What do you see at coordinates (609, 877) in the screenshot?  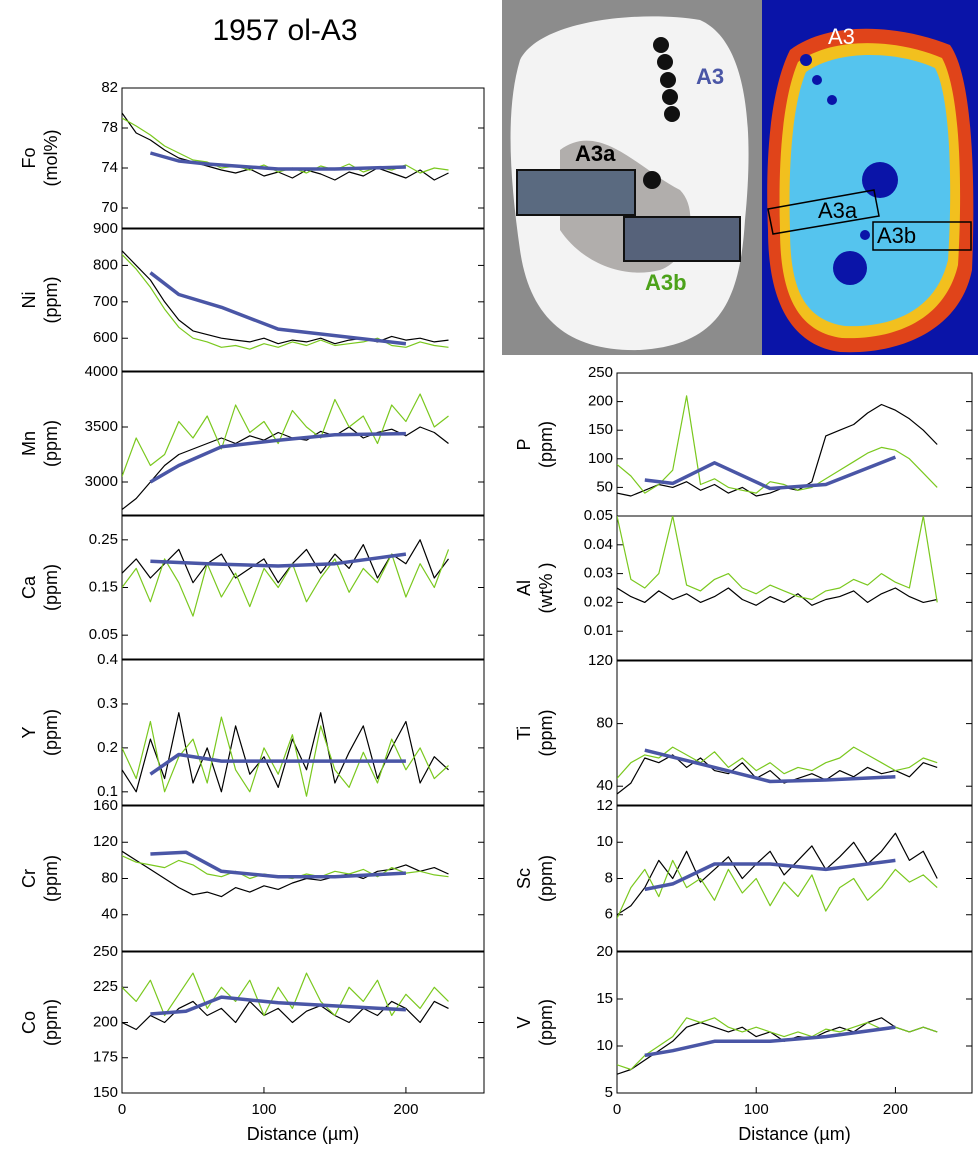 I see `y-tick-label: 8` at bounding box center [609, 877].